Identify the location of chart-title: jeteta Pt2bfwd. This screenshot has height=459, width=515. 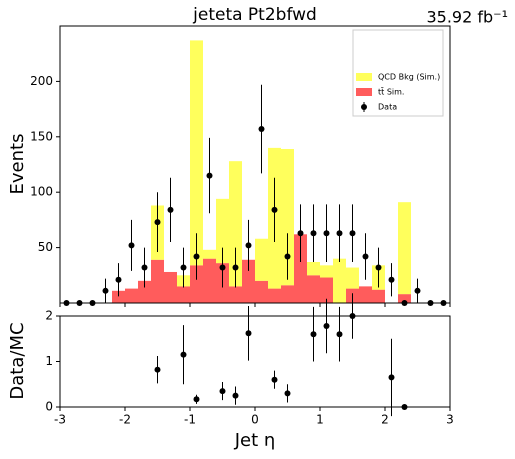
(254, 15).